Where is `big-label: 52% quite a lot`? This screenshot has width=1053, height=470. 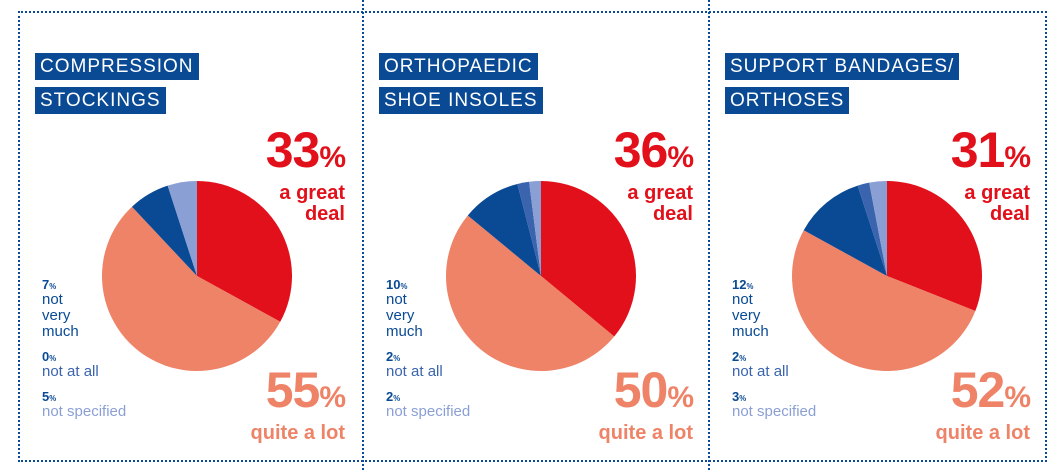
big-label: 52% quite a lot is located at coordinates (980, 403).